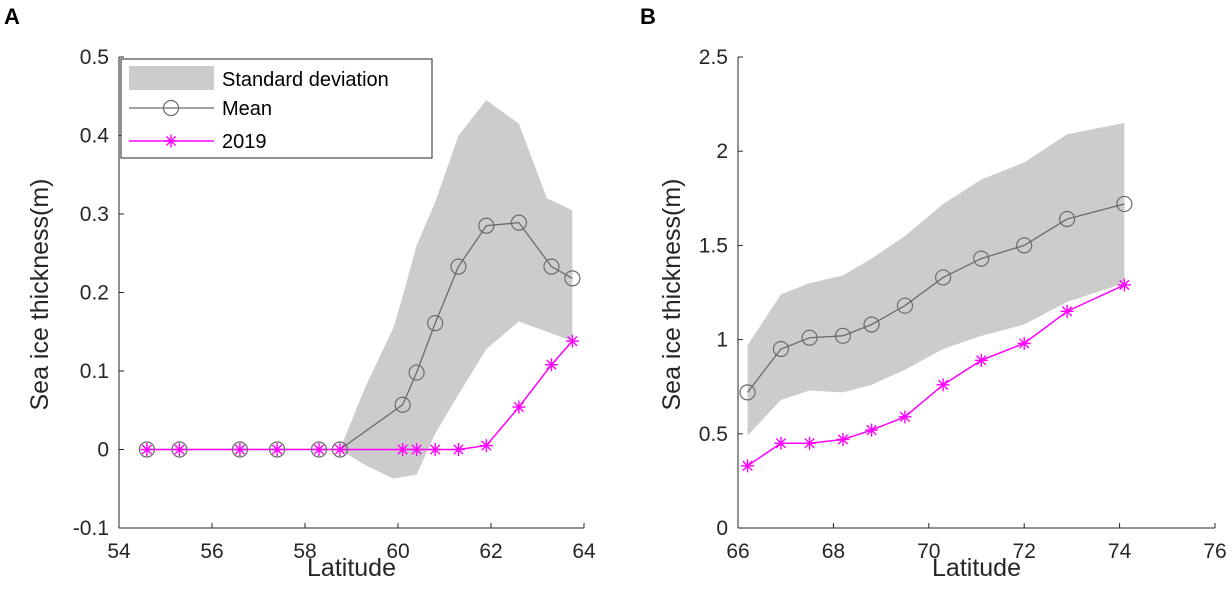 The width and height of the screenshot is (1232, 609). What do you see at coordinates (936, 298) in the screenshot?
I see `series-line-mean` at bounding box center [936, 298].